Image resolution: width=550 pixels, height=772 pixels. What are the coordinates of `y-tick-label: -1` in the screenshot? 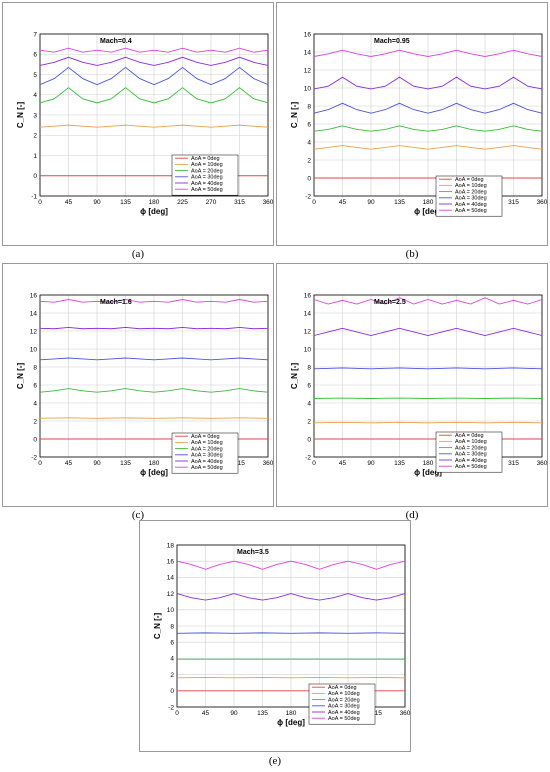 It's located at (34, 196).